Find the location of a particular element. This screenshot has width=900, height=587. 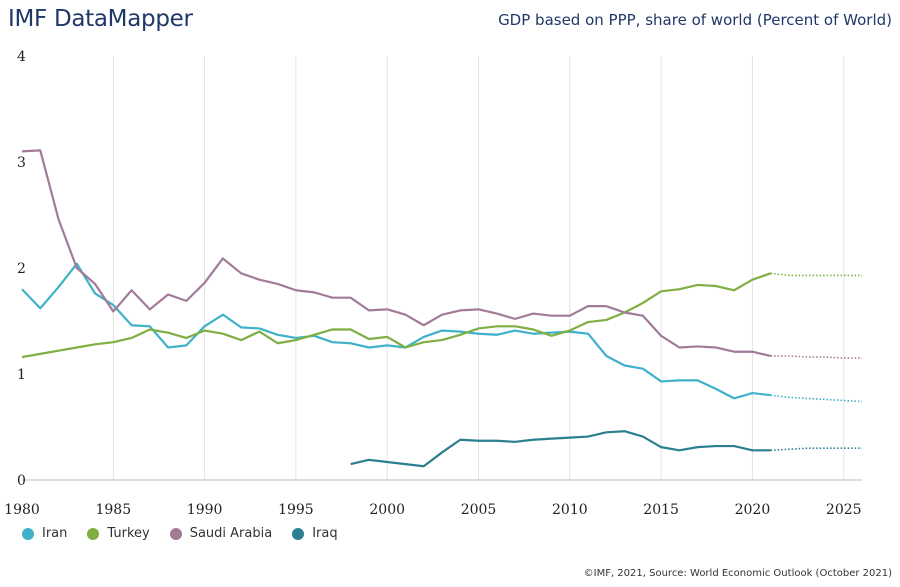

x-tick-label: 2005 is located at coordinates (479, 510).